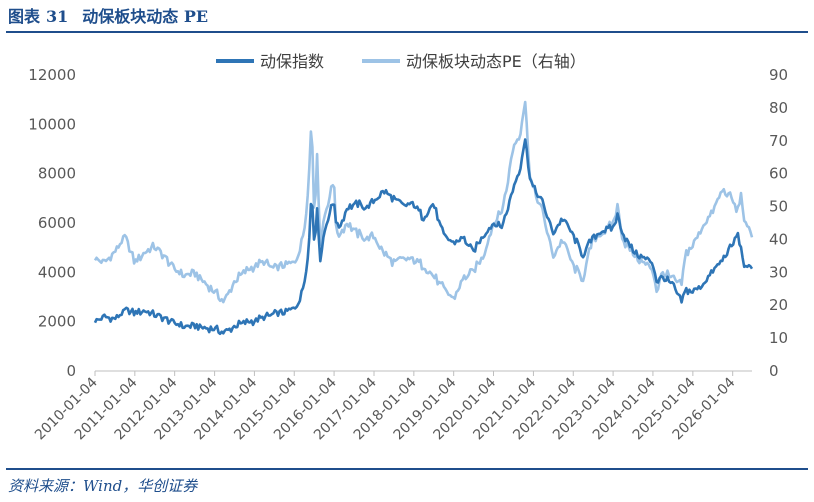  What do you see at coordinates (401, 61) in the screenshot?
I see `chart-legend: 动保指数 动保板块动态PE（右轴）` at bounding box center [401, 61].